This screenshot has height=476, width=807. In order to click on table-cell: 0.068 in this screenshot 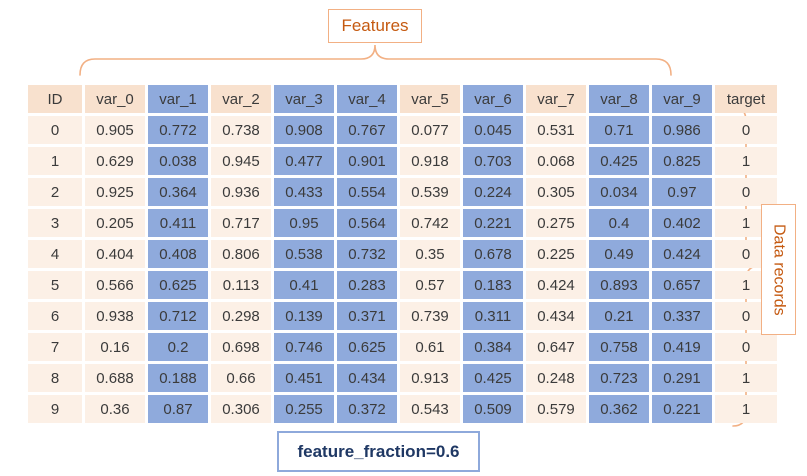, I will do `click(556, 161)`.